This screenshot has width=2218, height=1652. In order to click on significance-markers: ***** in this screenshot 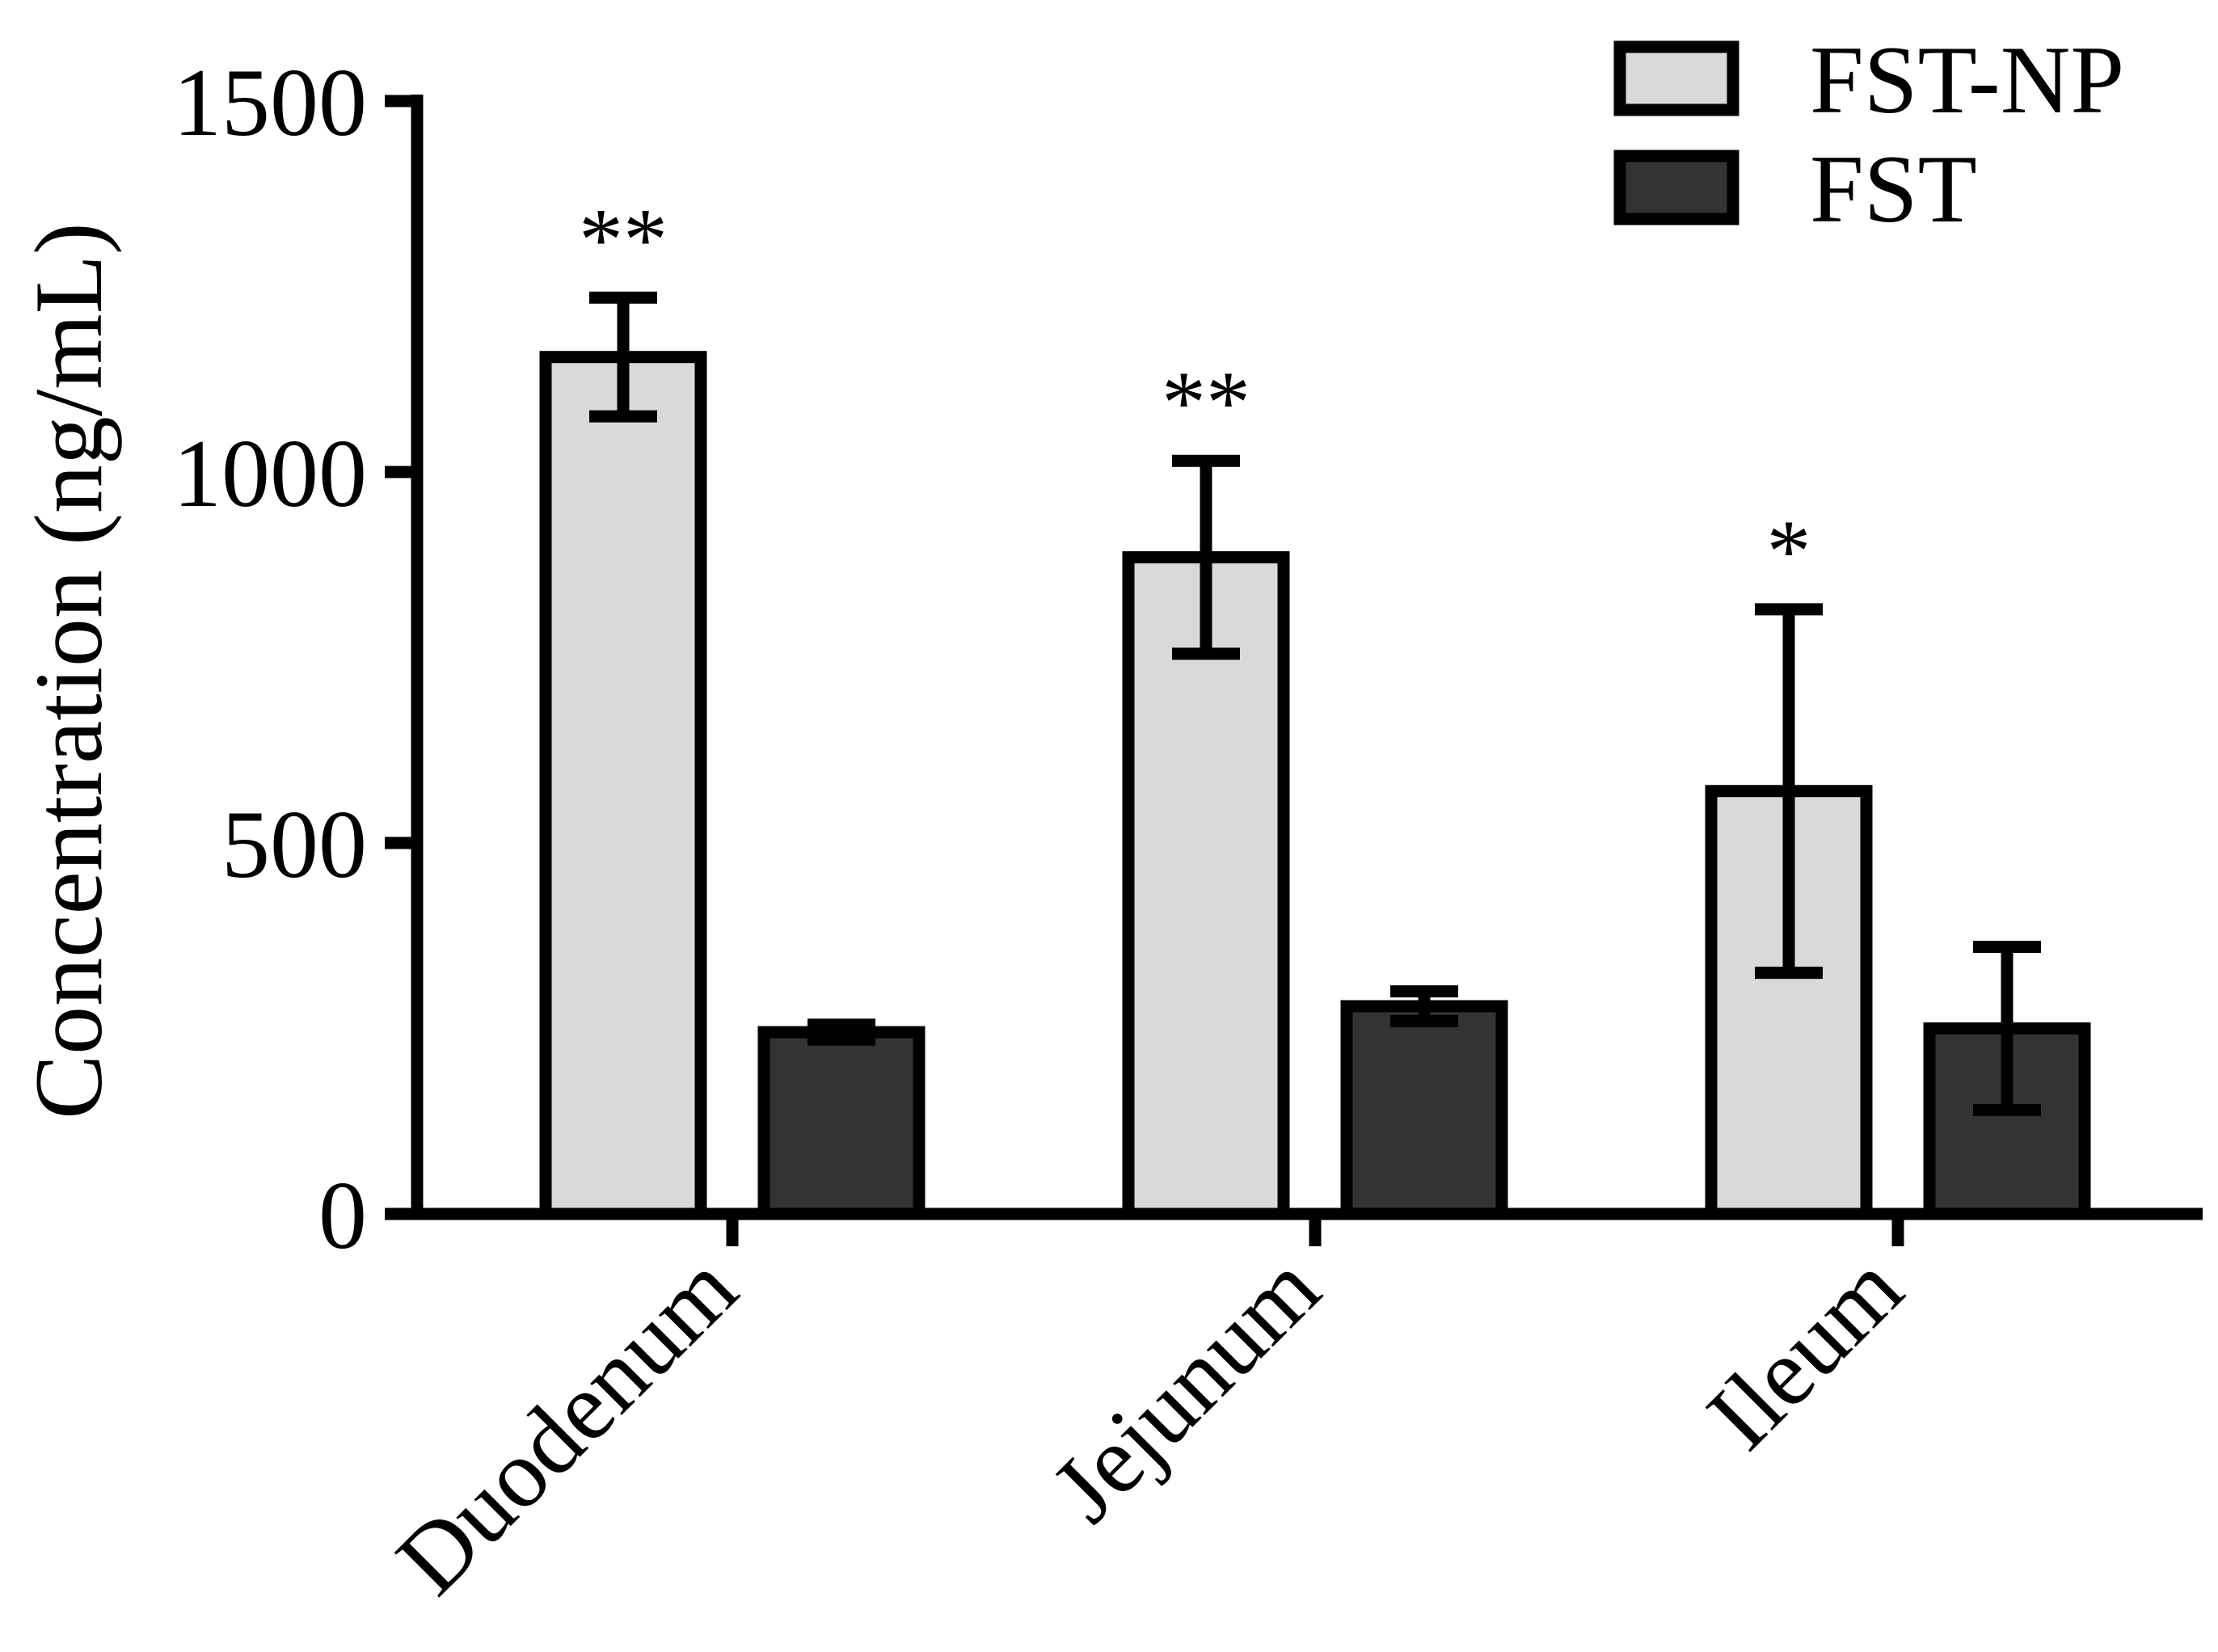, I will do `click(1195, 395)`.